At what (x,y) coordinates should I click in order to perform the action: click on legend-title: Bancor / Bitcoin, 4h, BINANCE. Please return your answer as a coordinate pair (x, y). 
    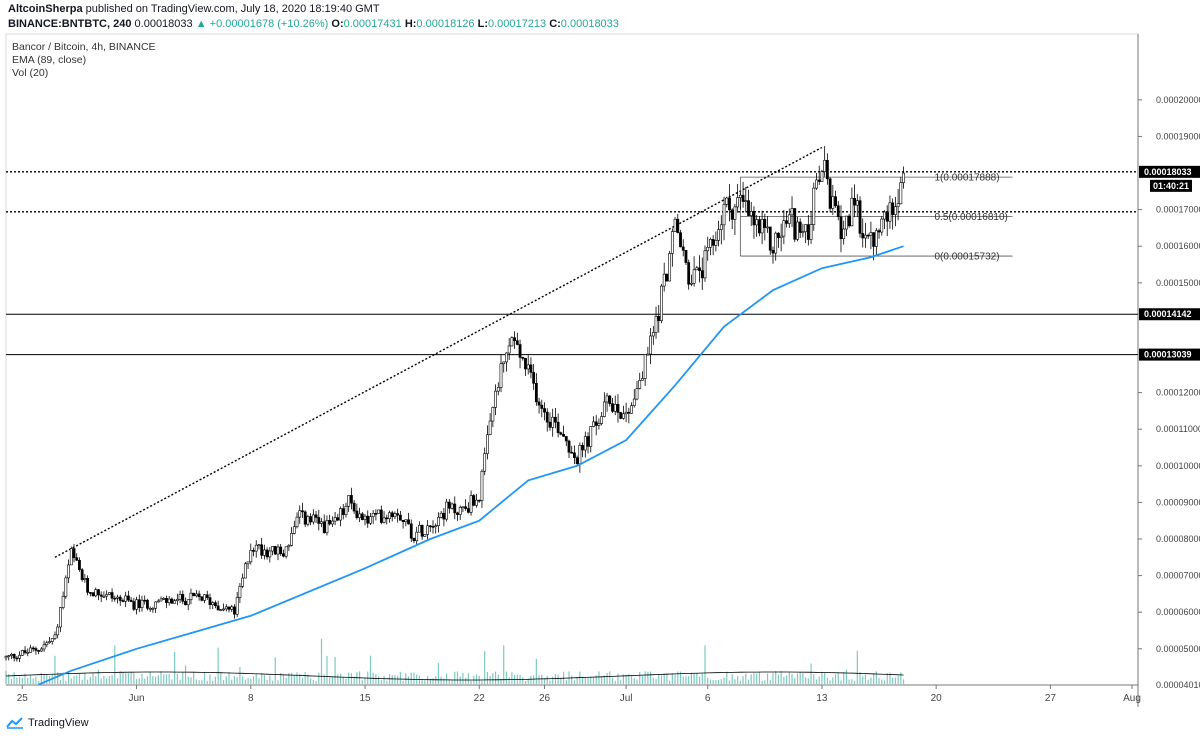
    Looking at the image, I should click on (84, 47).